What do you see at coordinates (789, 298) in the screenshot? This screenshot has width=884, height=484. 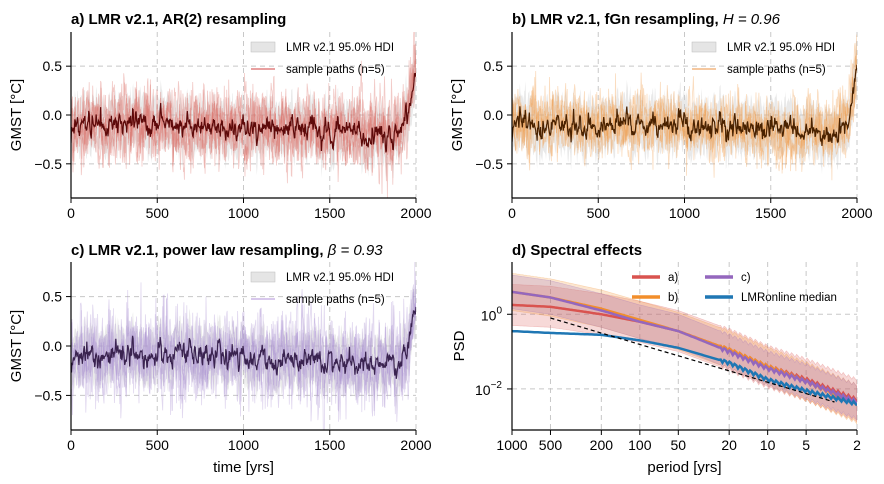 I see `legend-label: LMRonline median` at bounding box center [789, 298].